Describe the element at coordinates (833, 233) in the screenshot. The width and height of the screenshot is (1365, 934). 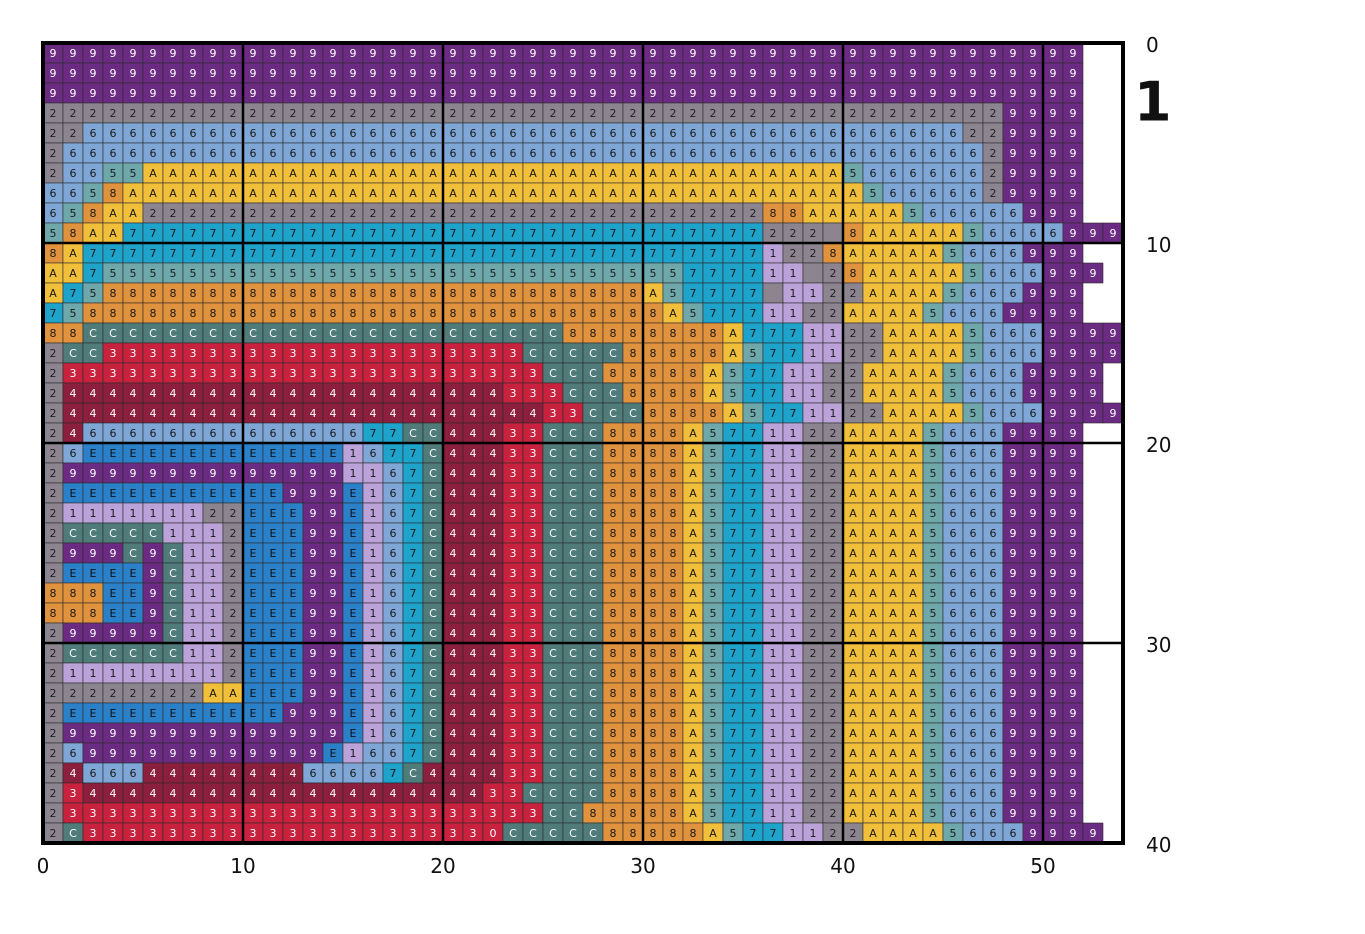
I see `cell` at that location.